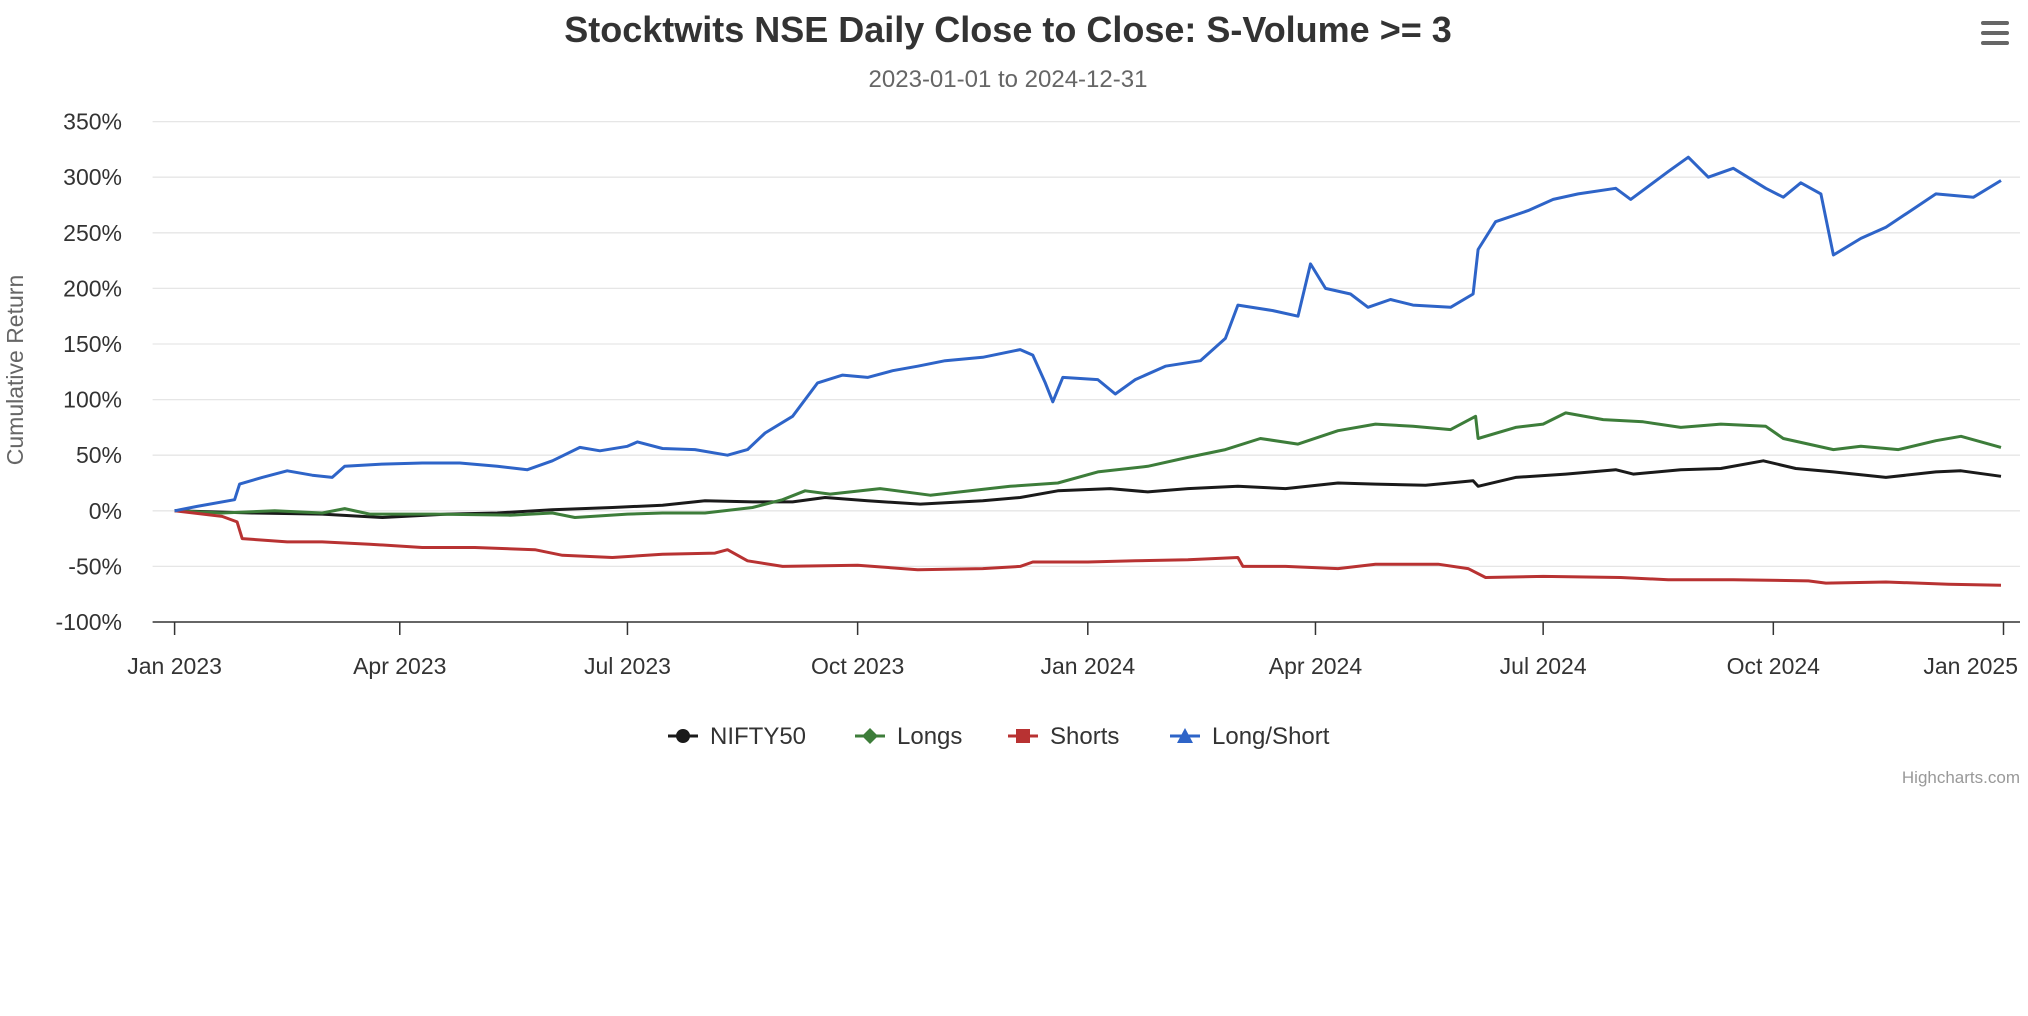  I want to click on legend-label: Long/Short, so click(1271, 736).